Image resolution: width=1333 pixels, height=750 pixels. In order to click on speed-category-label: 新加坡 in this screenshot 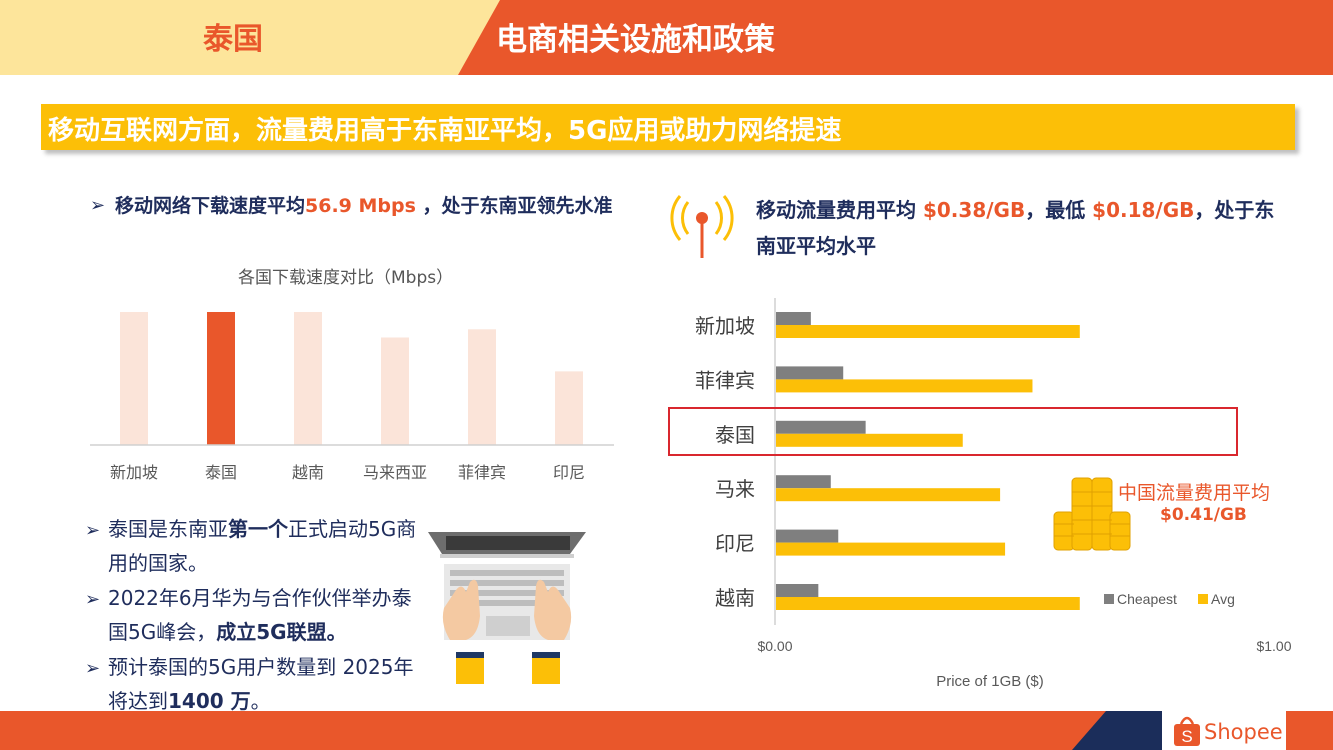, I will do `click(134, 473)`.